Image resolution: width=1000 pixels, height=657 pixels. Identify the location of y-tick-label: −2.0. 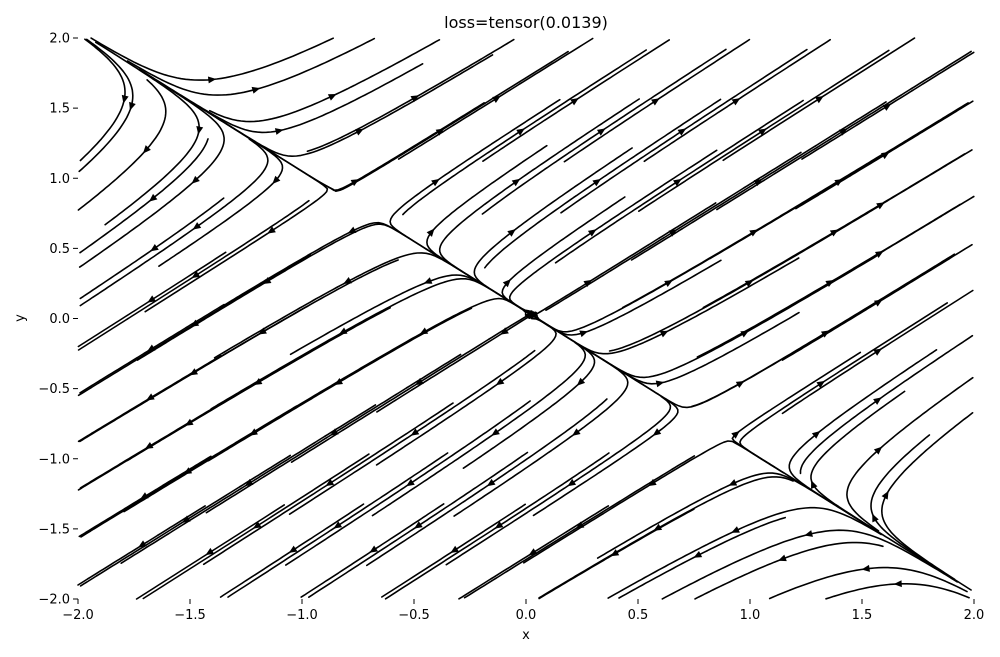
(54, 600).